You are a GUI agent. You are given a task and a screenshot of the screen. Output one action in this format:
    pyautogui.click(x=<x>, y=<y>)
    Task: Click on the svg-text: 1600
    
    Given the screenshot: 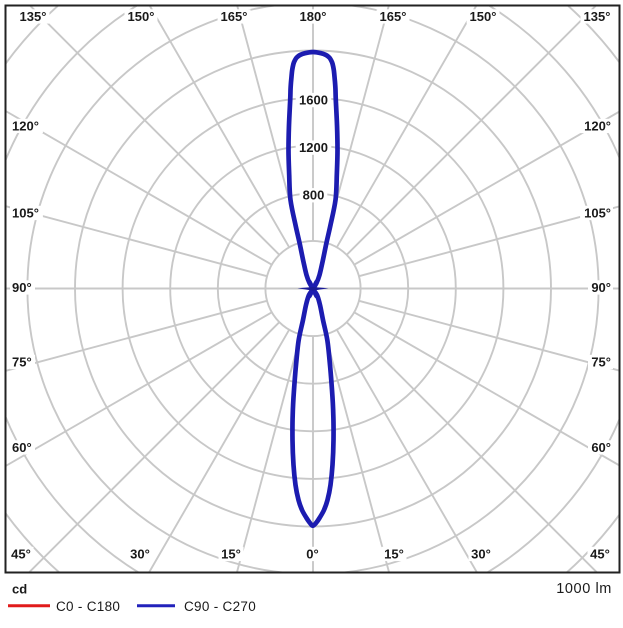 What is the action you would take?
    pyautogui.click(x=313, y=100)
    